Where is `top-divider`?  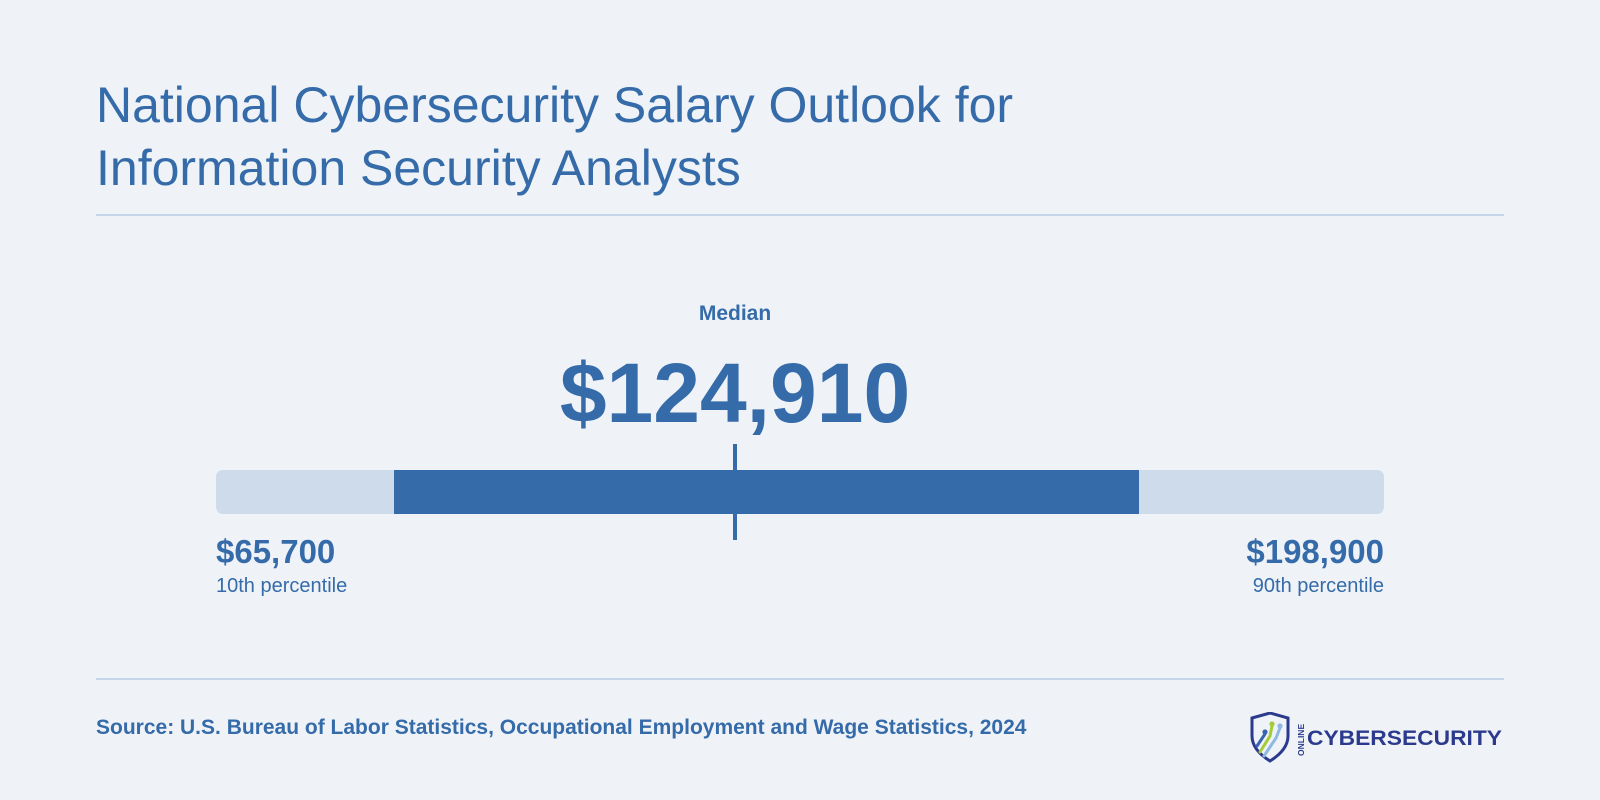 top-divider is located at coordinates (800, 215).